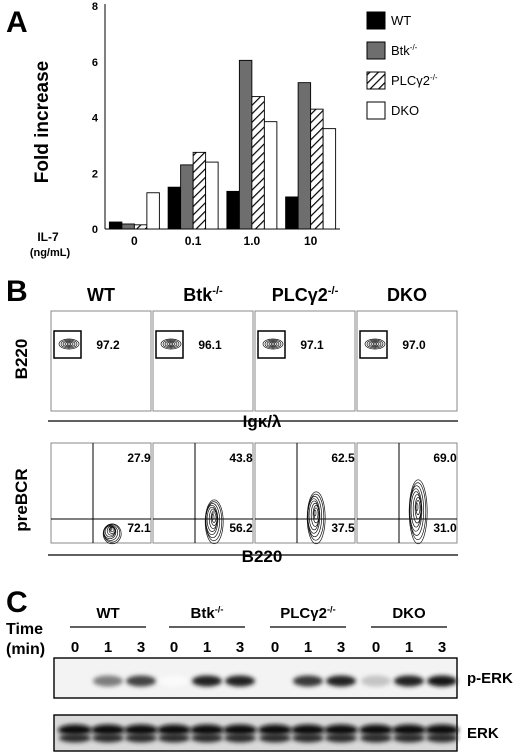  Describe the element at coordinates (193, 241) in the screenshot. I see `x-tick-label: 0.1` at that location.